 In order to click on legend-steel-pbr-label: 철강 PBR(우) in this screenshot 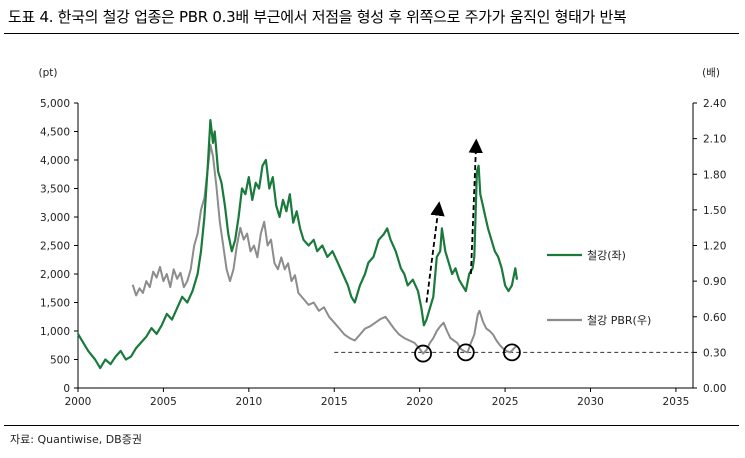, I will do `click(619, 320)`.